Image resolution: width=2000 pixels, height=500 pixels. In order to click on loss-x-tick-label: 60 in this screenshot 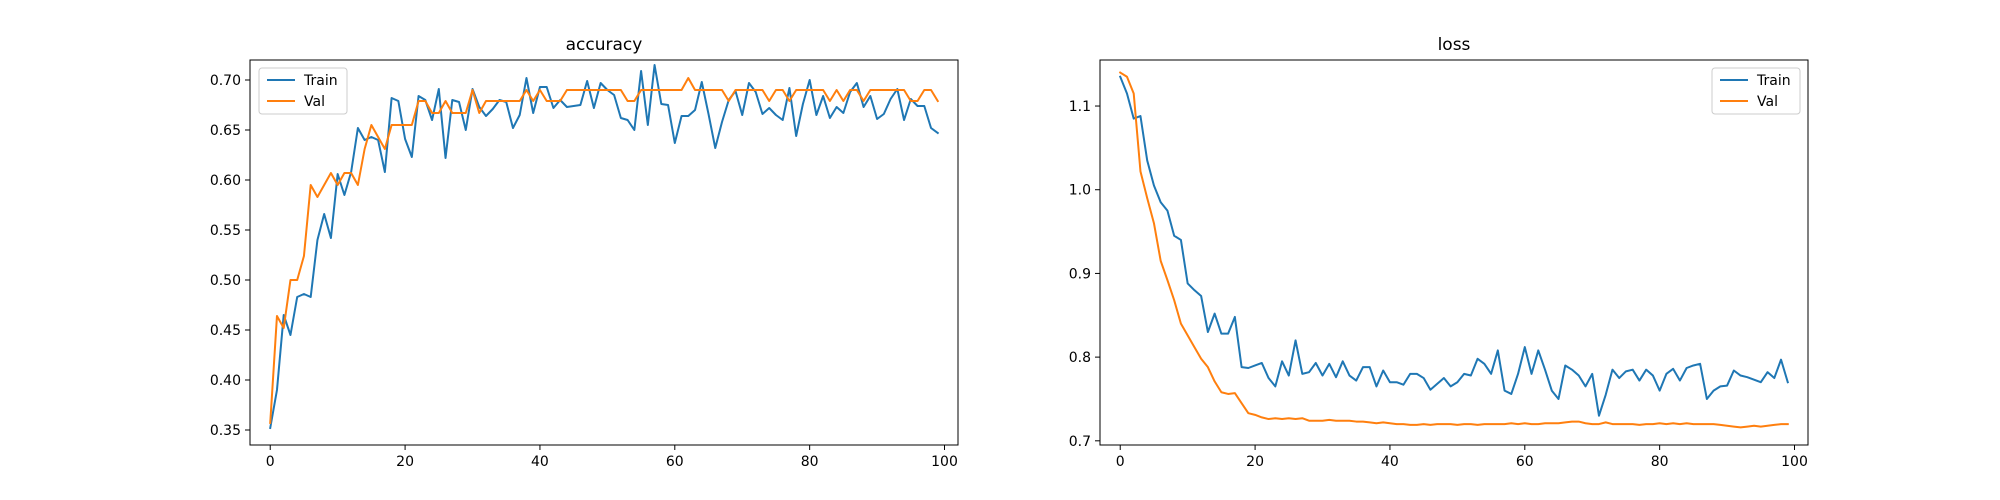, I will do `click(1525, 462)`.